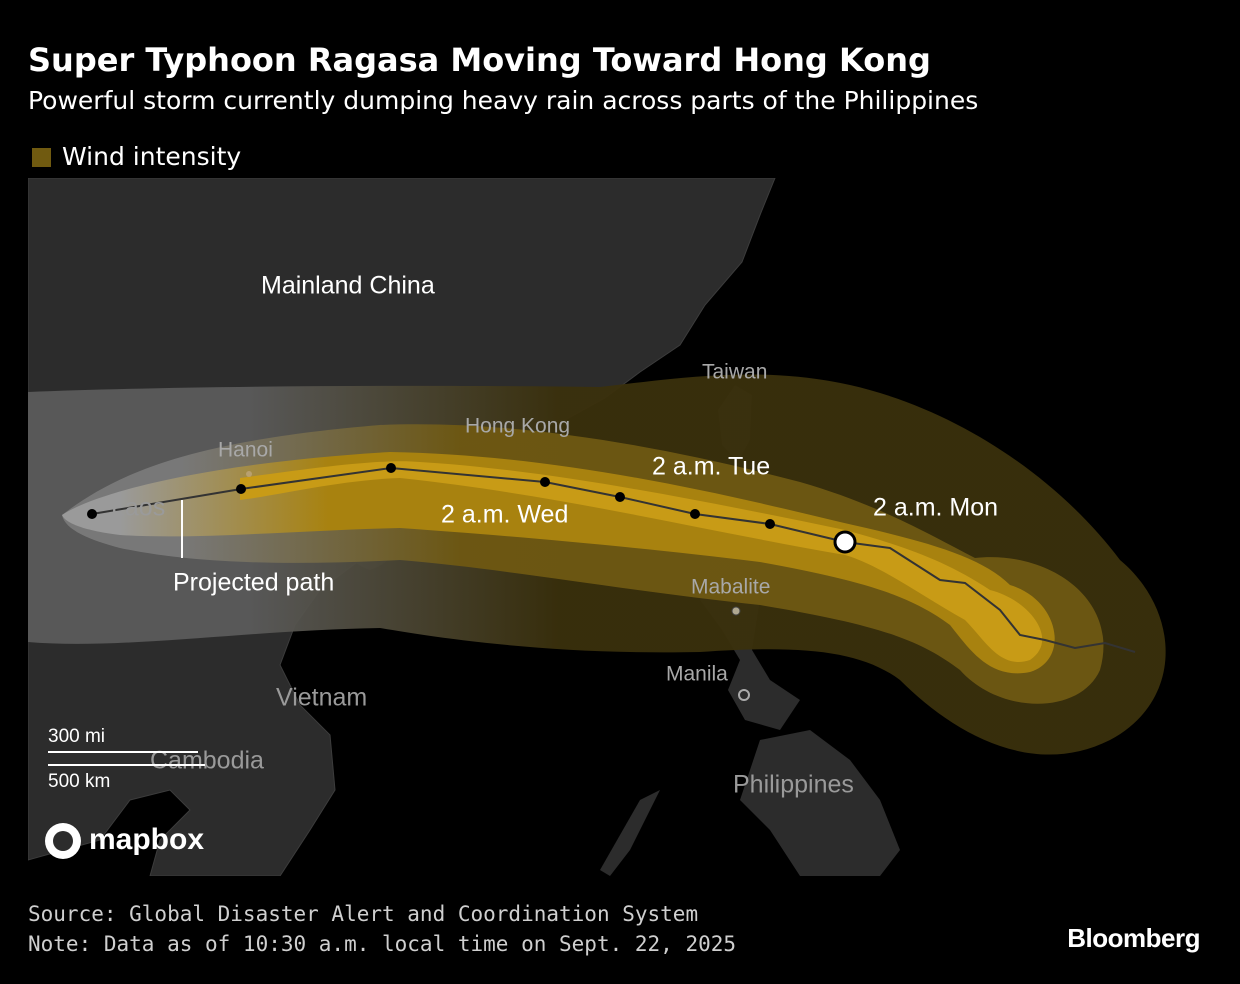 The height and width of the screenshot is (984, 1240). What do you see at coordinates (730, 587) in the screenshot?
I see `map-label: Mabalite` at bounding box center [730, 587].